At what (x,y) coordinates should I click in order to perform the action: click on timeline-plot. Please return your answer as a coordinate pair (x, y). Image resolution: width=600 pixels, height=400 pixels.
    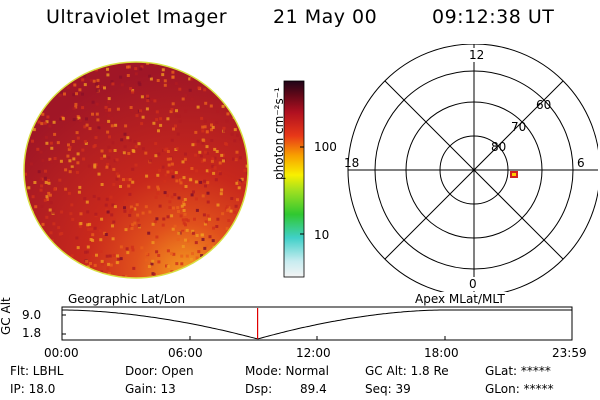
    Looking at the image, I should click on (317, 323).